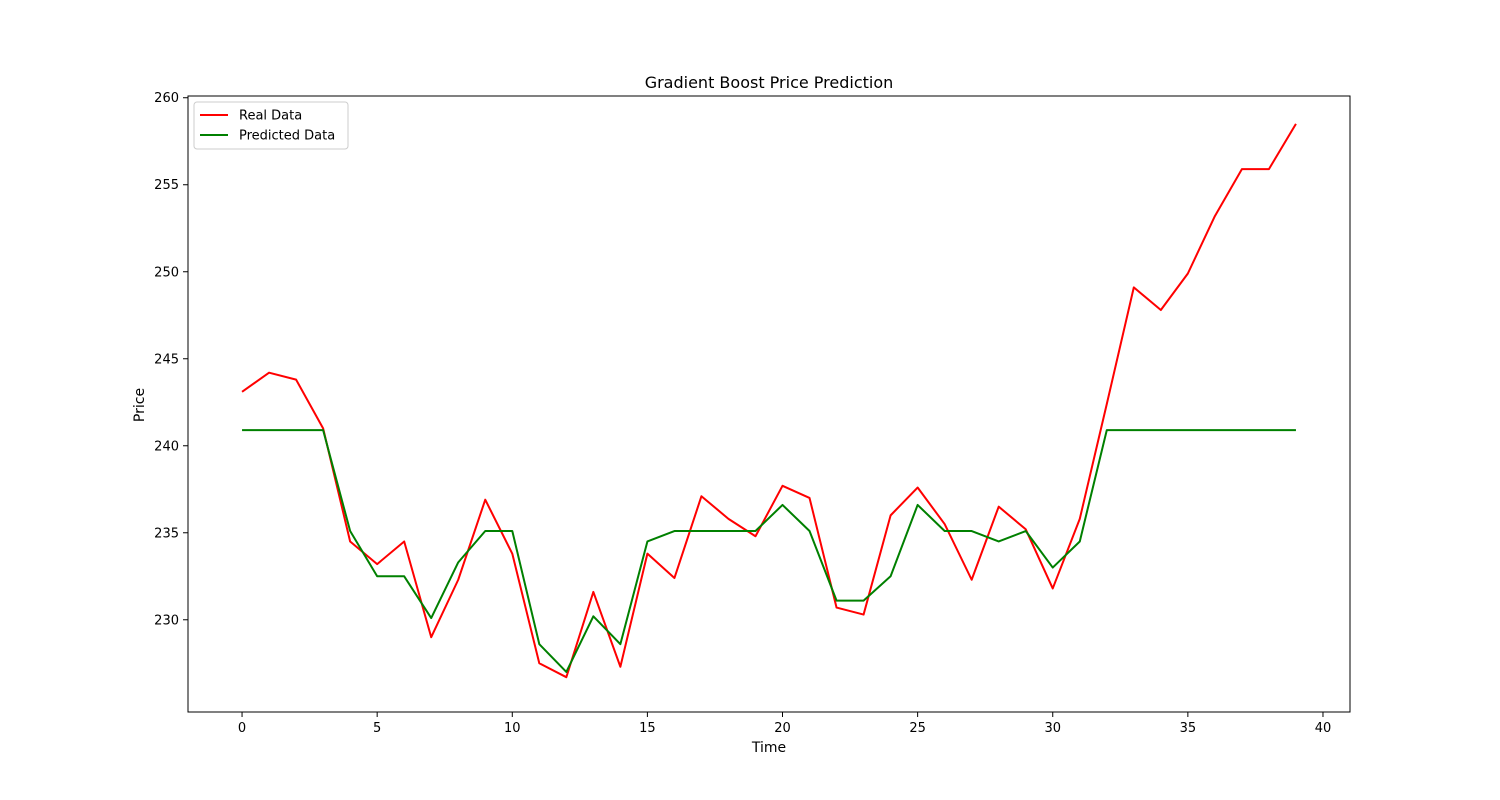 The height and width of the screenshot is (800, 1500). I want to click on x-axis: 0 5 10 15 20 25 30 35 40, so click(784, 724).